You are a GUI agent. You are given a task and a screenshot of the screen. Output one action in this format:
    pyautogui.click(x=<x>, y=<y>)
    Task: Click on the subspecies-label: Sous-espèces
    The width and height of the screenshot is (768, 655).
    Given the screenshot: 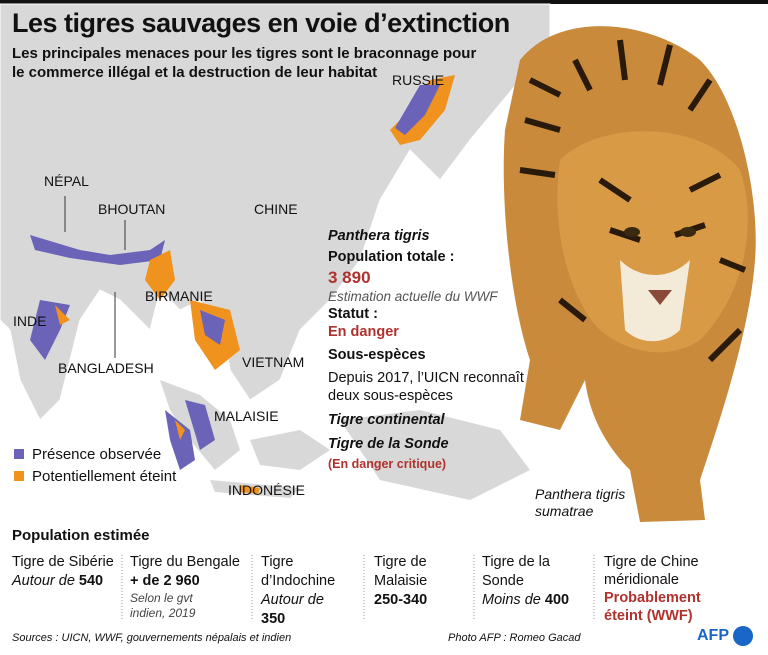 What is the action you would take?
    pyautogui.click(x=377, y=355)
    